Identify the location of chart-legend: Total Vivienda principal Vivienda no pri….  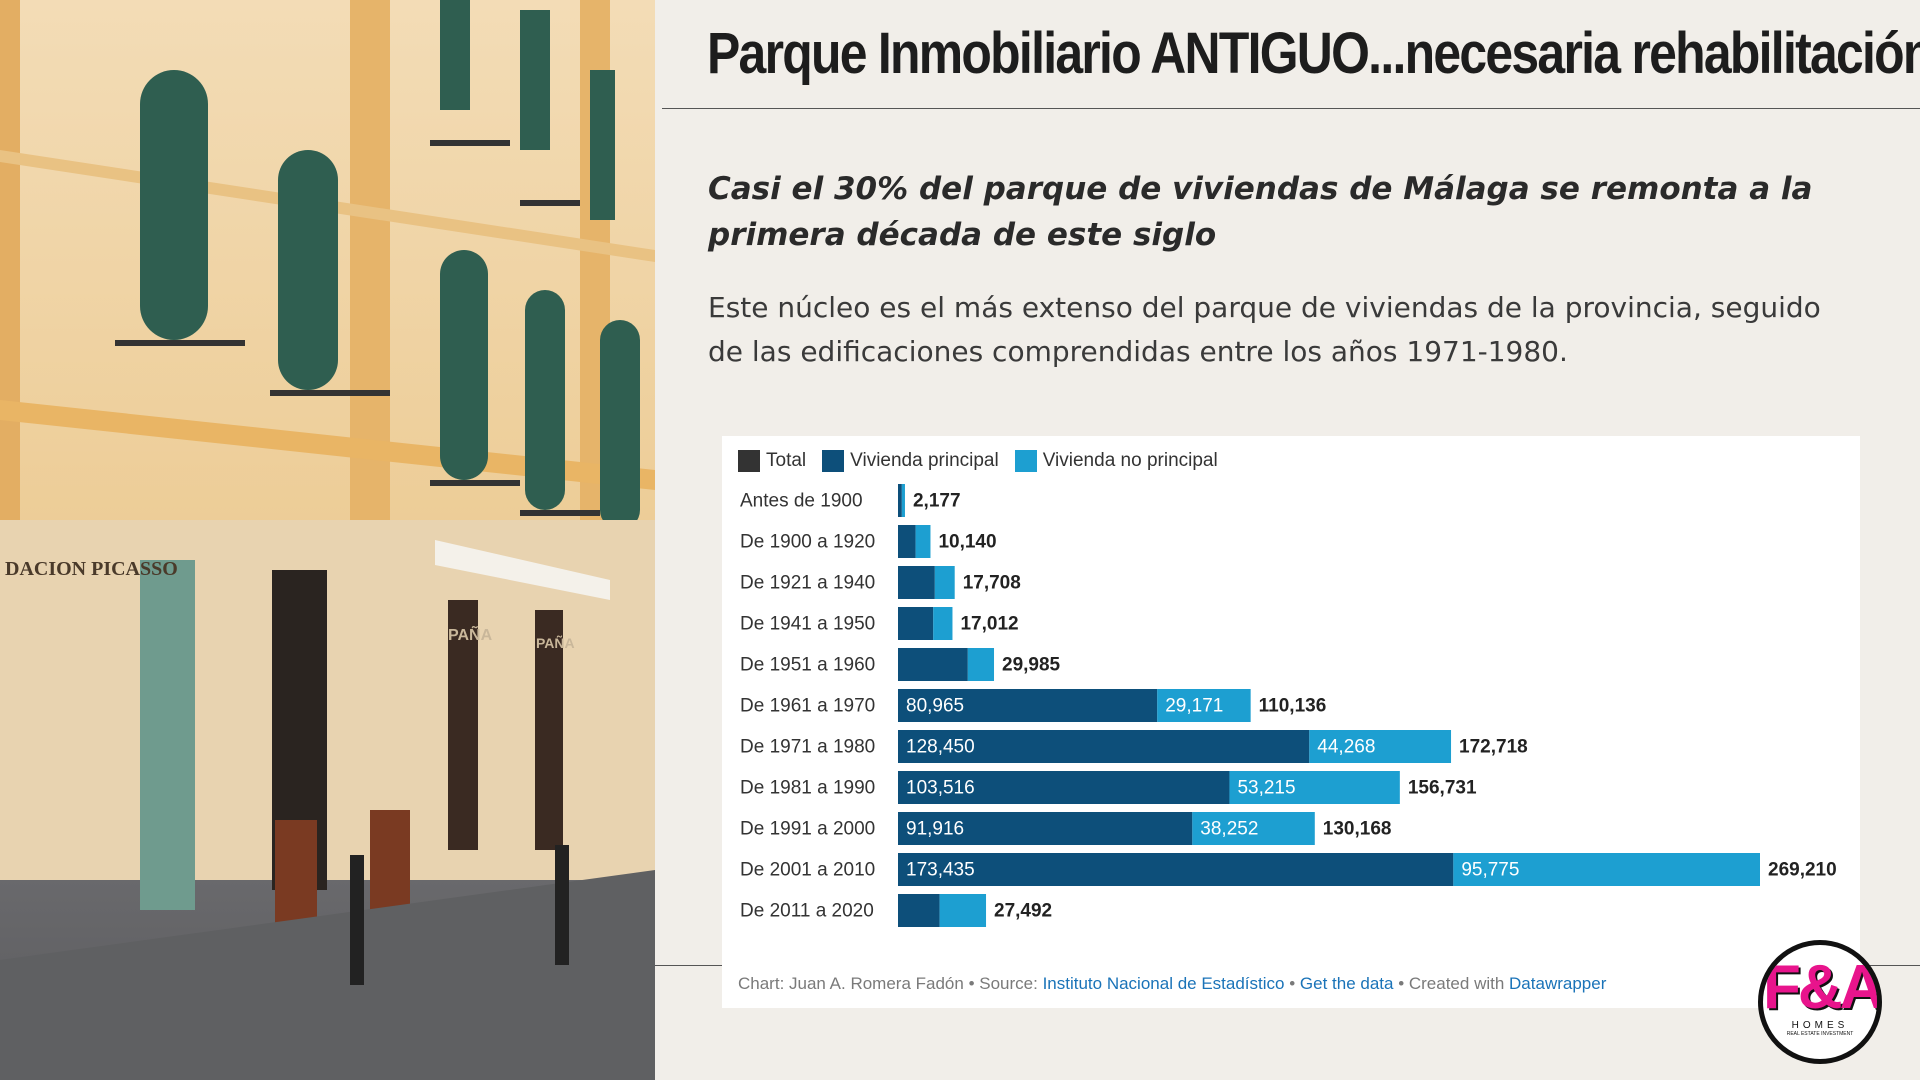
(978, 461).